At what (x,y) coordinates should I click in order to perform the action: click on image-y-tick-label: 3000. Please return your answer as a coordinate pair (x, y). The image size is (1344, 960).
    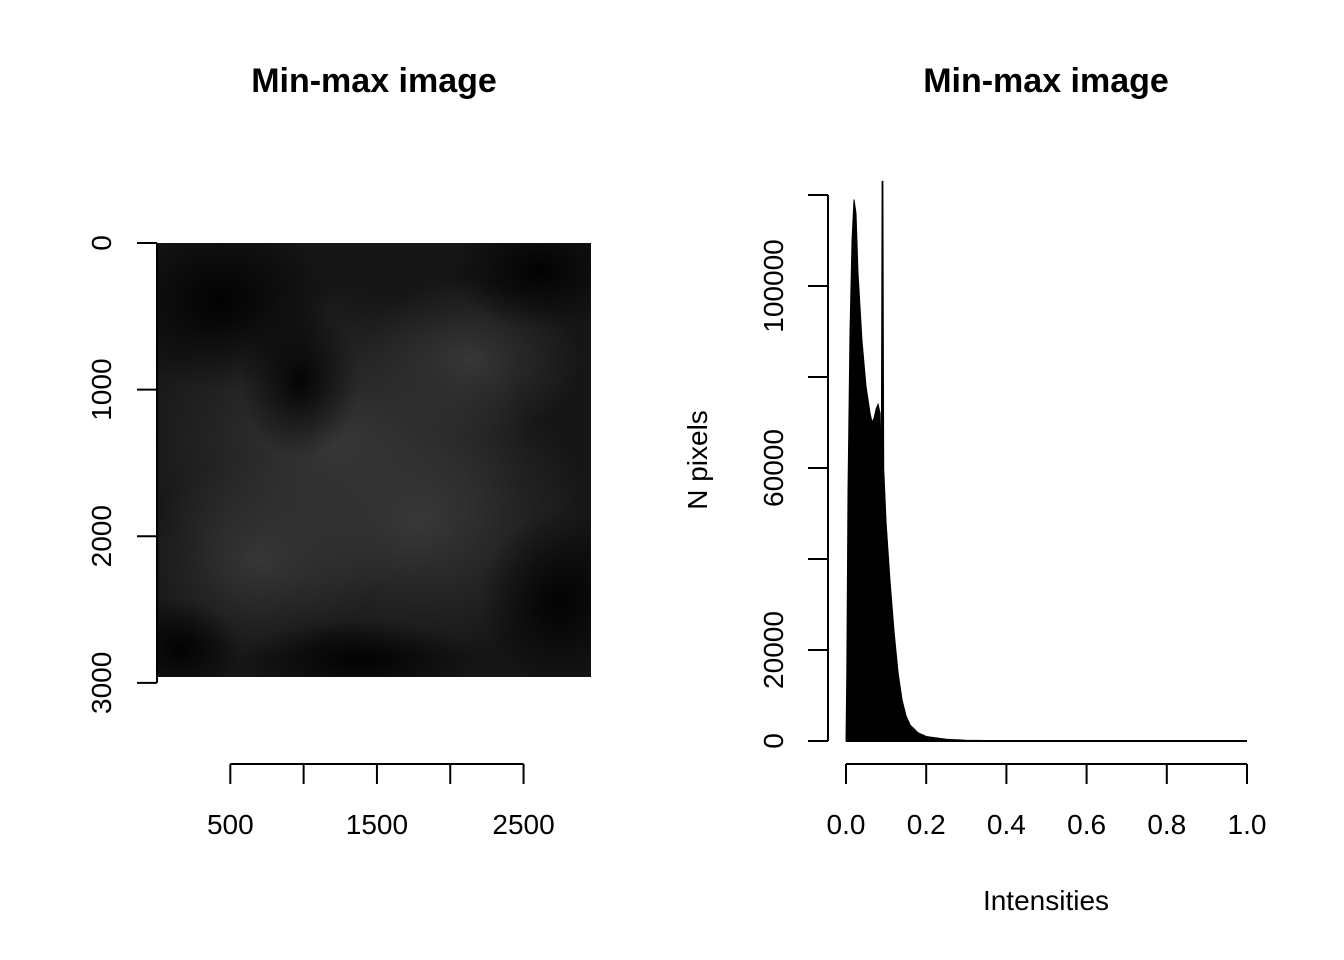
    Looking at the image, I should click on (101, 683).